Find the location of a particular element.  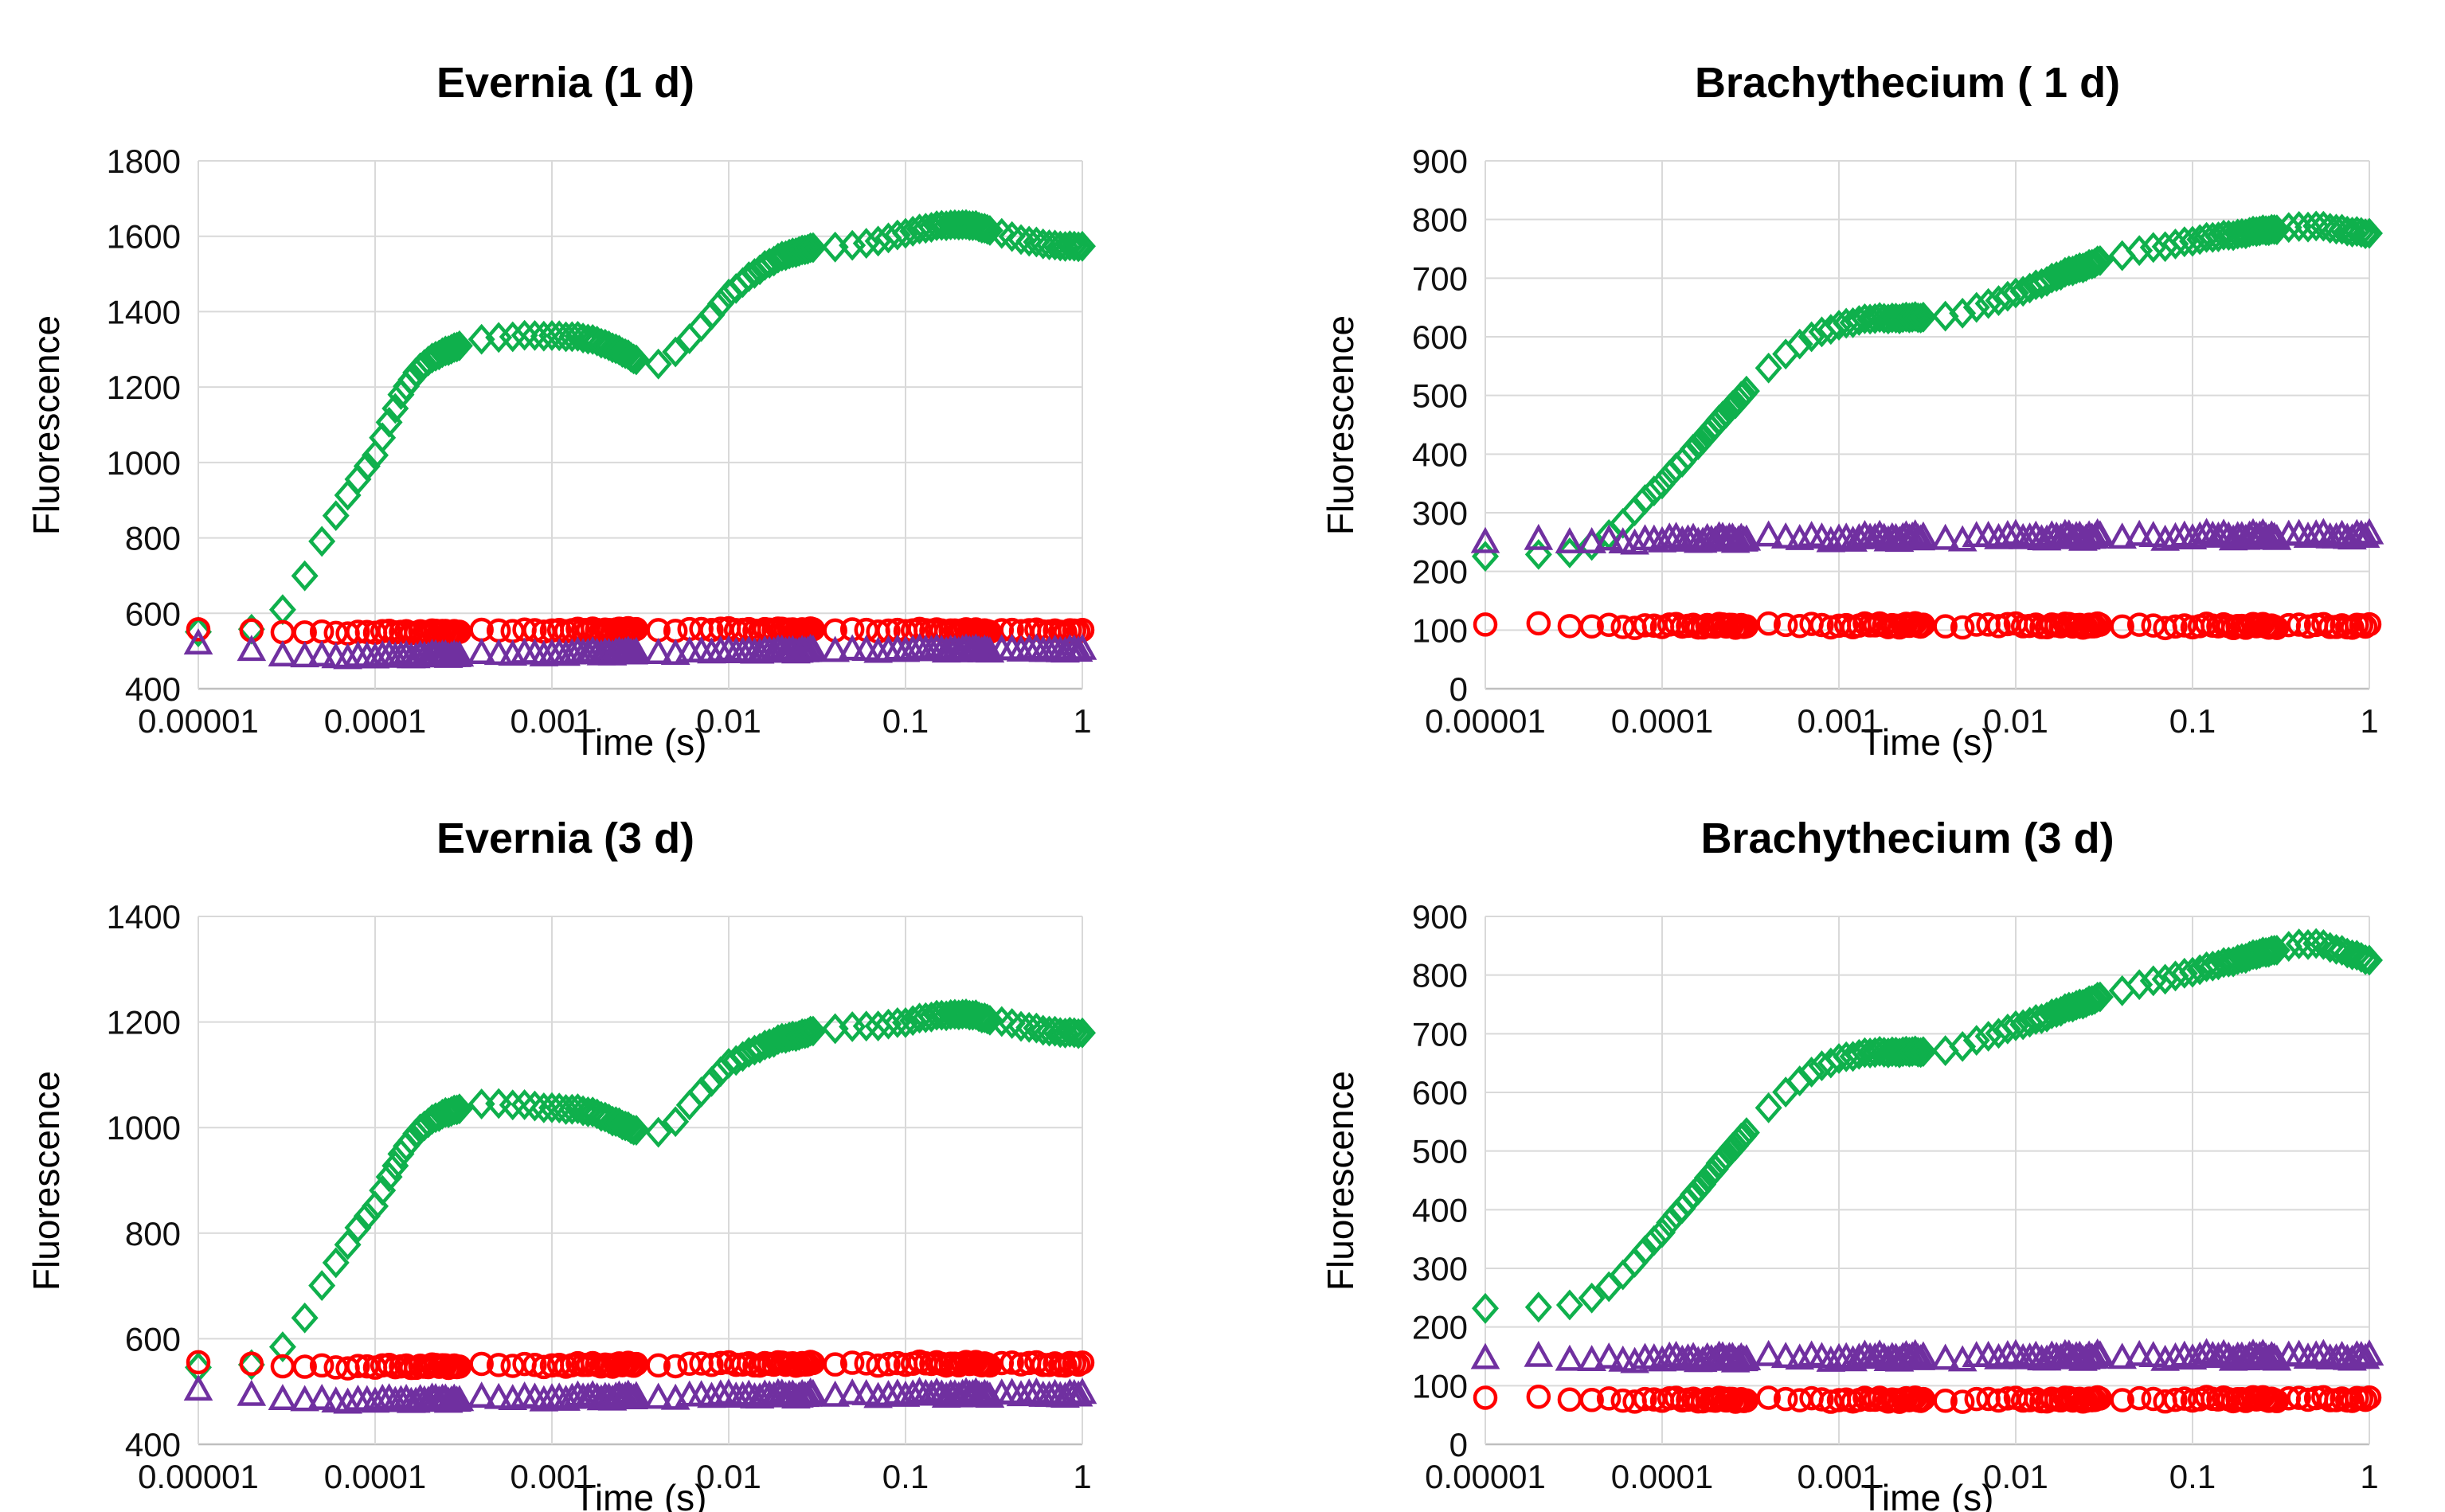

y-tick-label: 800 is located at coordinates (1440, 220).